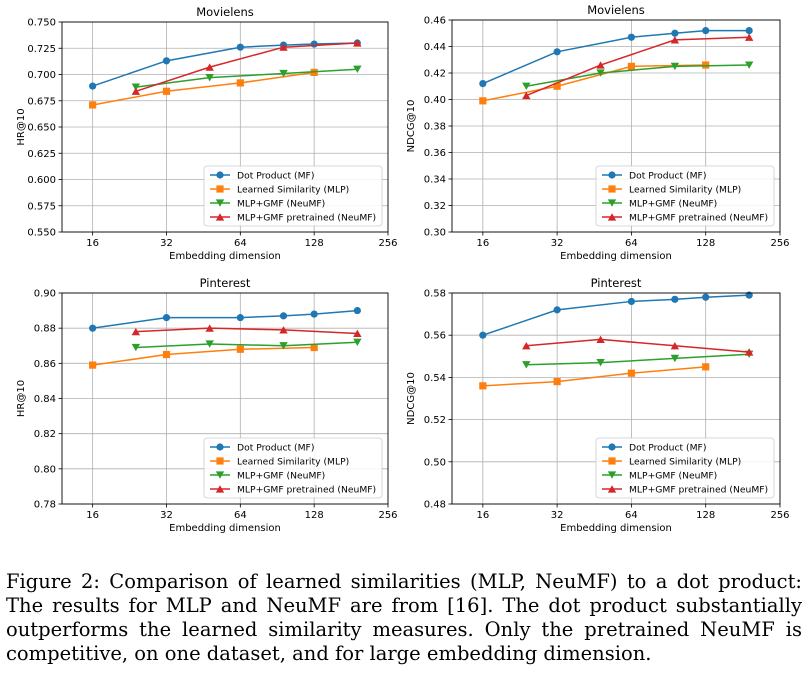  Describe the element at coordinates (435, 420) in the screenshot. I see `y-tick-label: 0.52` at that location.